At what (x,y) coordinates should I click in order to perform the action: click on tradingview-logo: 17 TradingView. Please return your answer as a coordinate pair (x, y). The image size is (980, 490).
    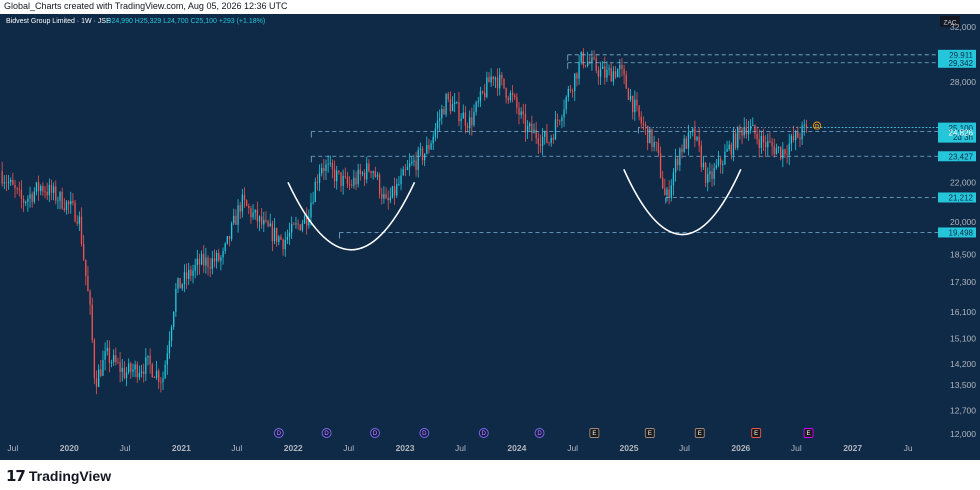
    Looking at the image, I should click on (58, 476).